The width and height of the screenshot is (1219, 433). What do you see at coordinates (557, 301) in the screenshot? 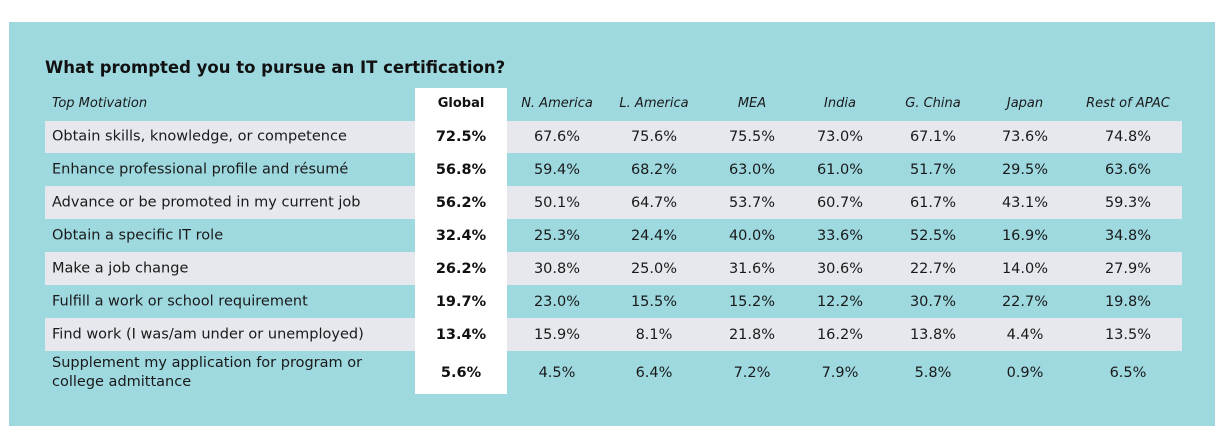
I see `table-cell: 23.0%` at bounding box center [557, 301].